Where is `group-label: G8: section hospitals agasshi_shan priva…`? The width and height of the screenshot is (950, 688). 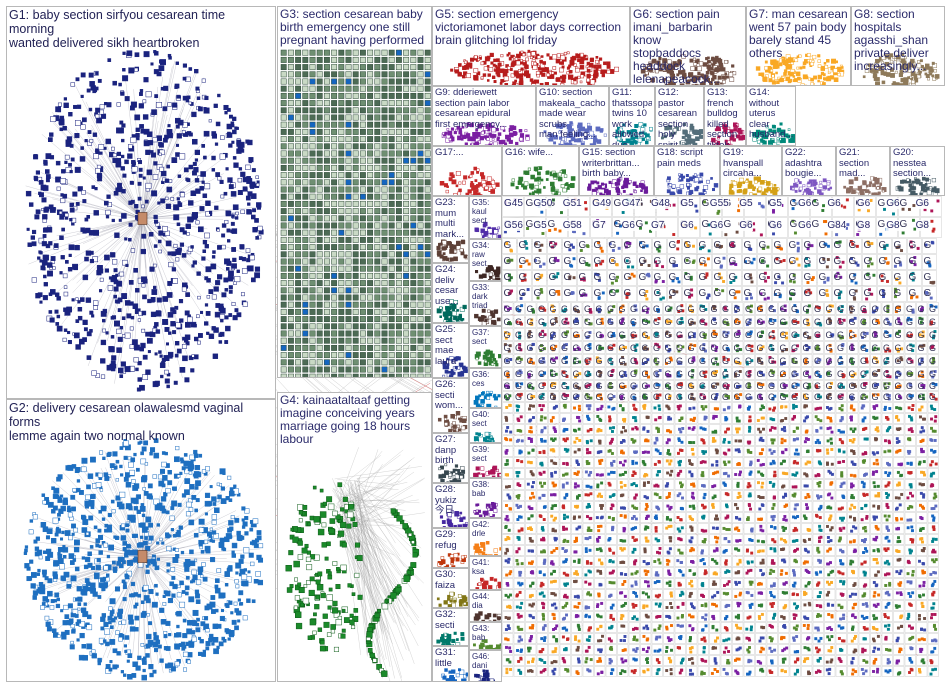
group-label: G8: section hospitals agasshi_shan priva… is located at coordinates (891, 40).